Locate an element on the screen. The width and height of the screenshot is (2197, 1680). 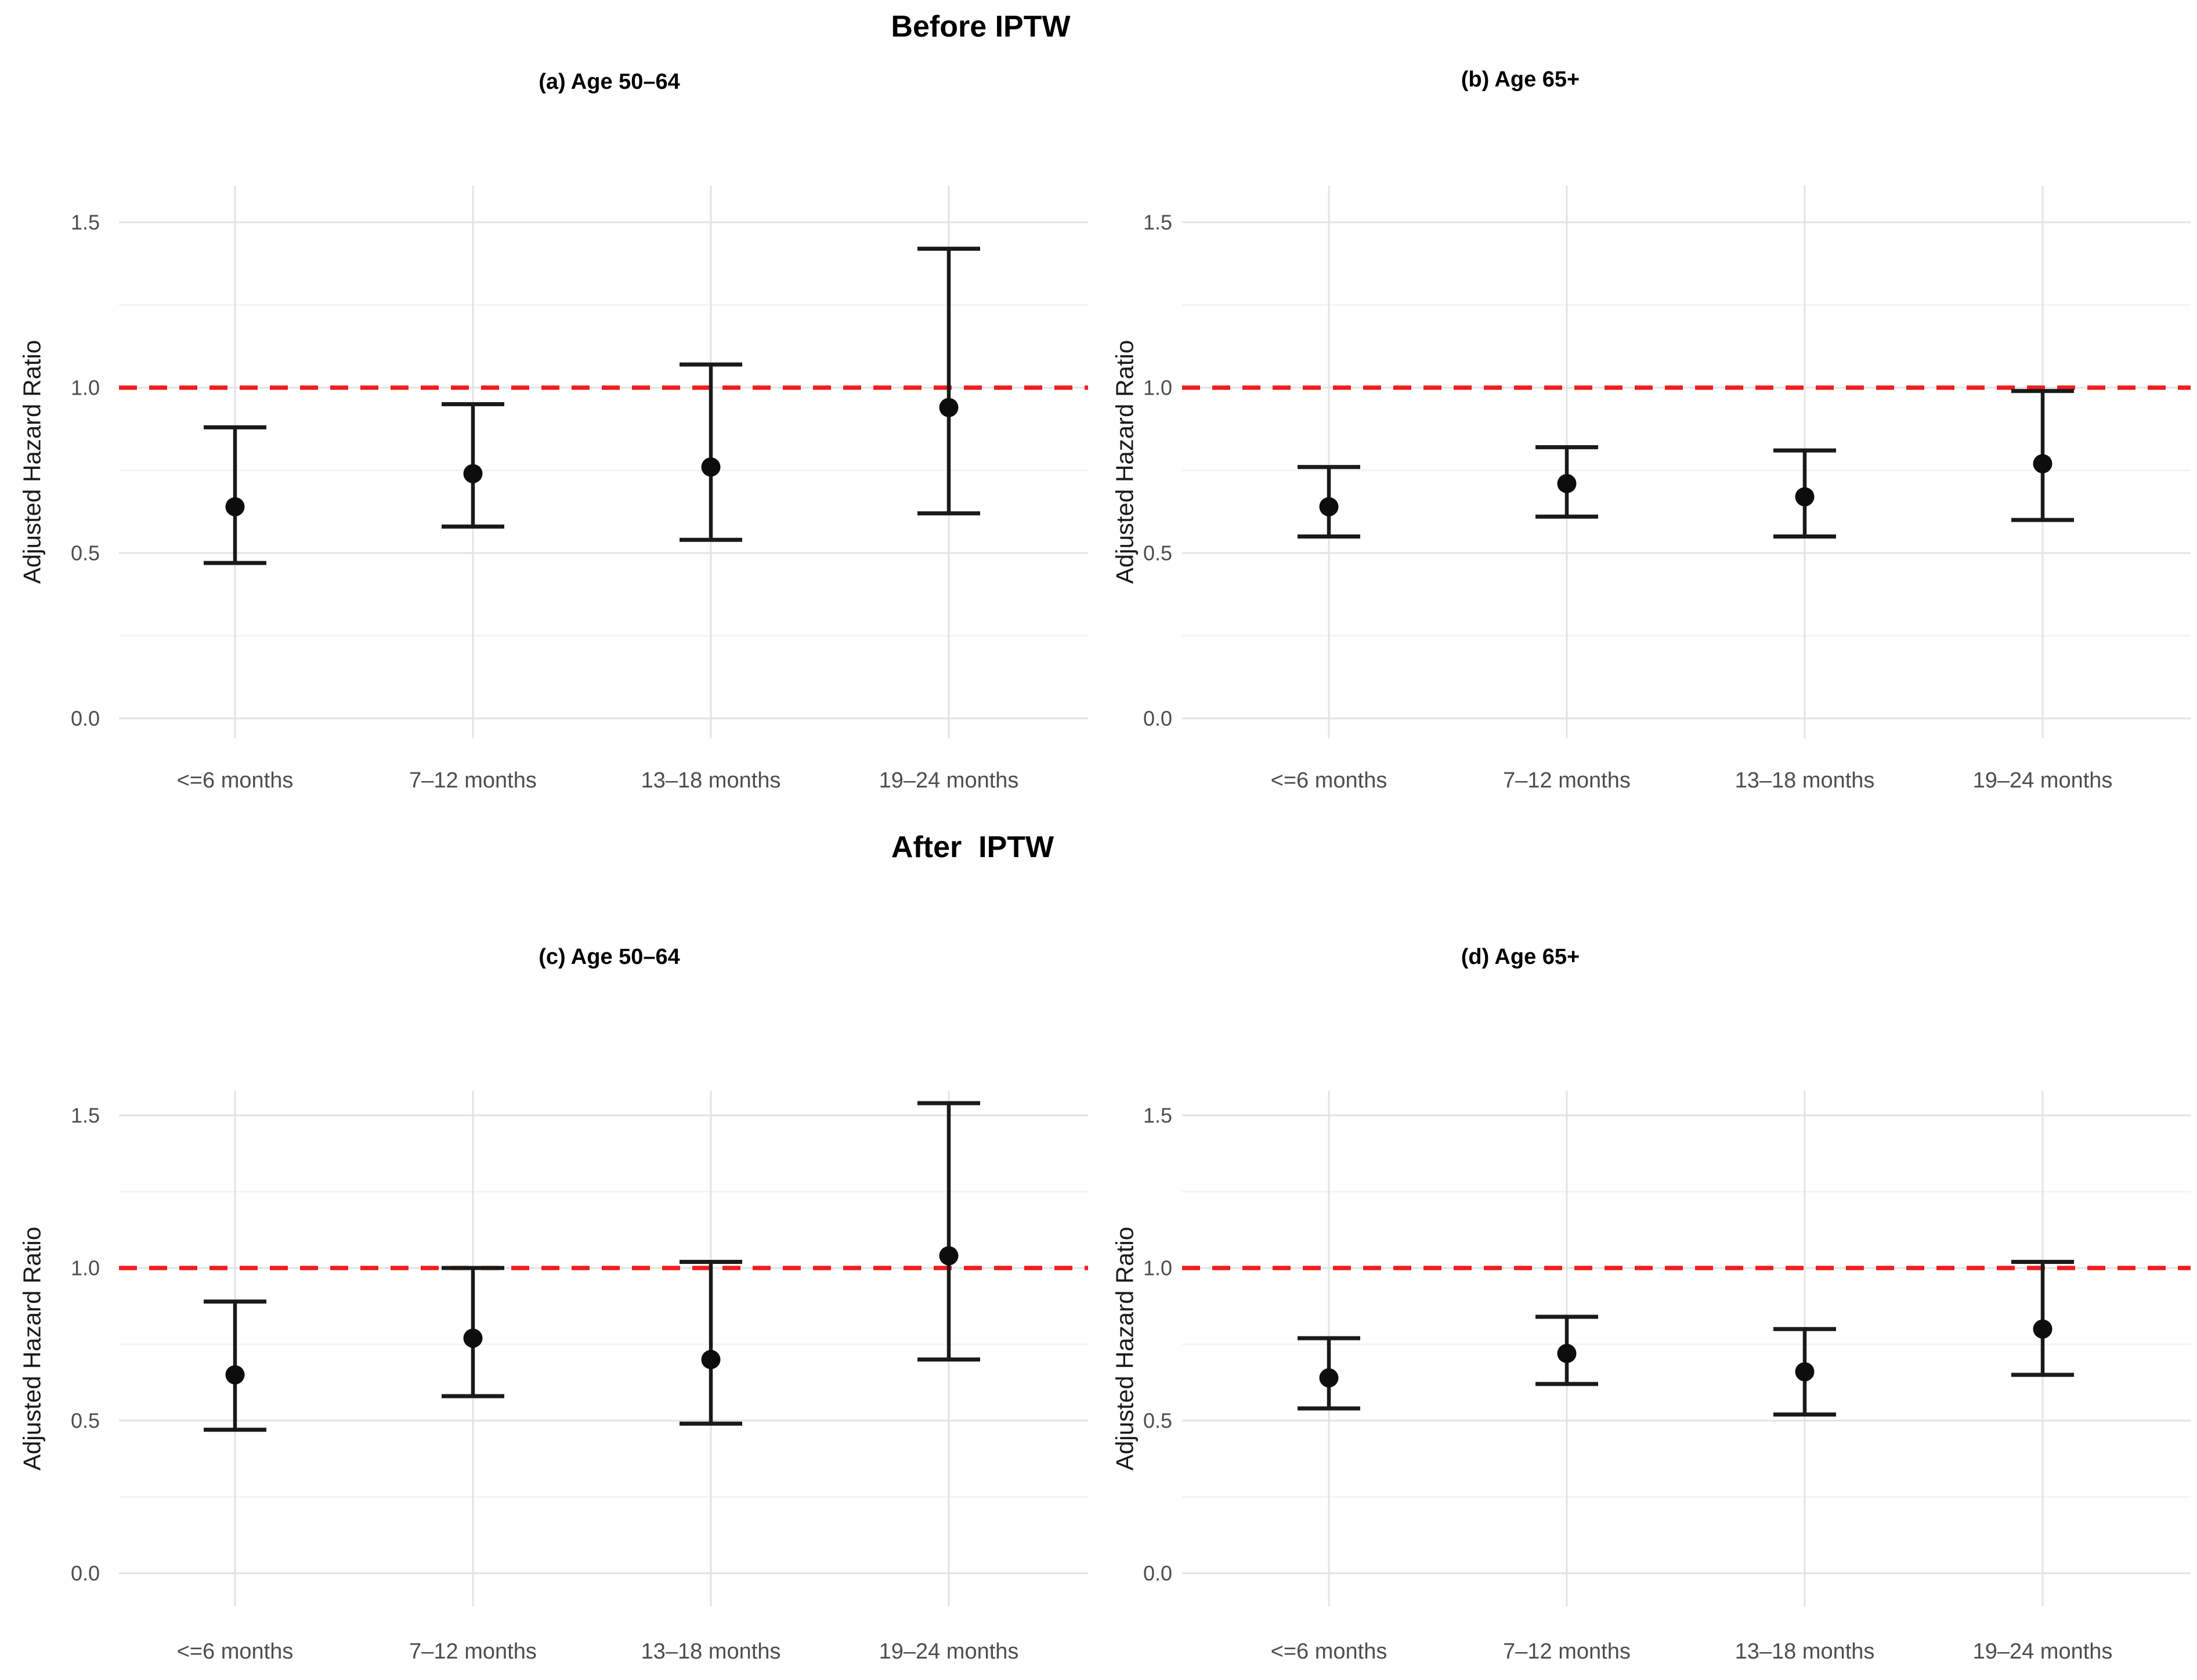
row-title-before-iptw: Before IPTW is located at coordinates (981, 27).